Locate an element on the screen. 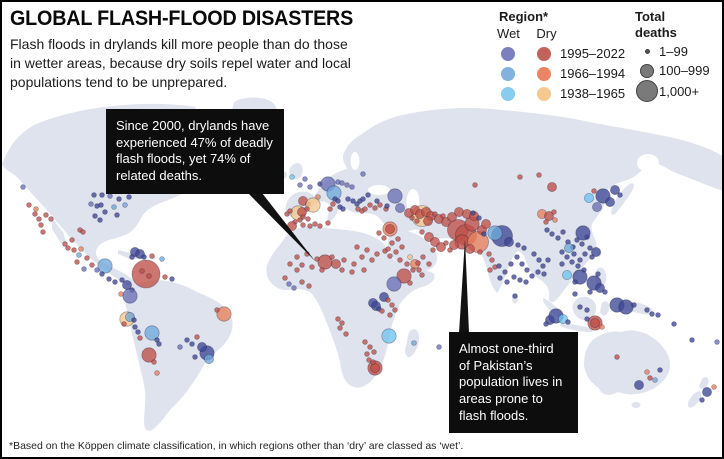  page-title: GLOBAL FLASH-FLOOD DISASTERS is located at coordinates (182, 18).